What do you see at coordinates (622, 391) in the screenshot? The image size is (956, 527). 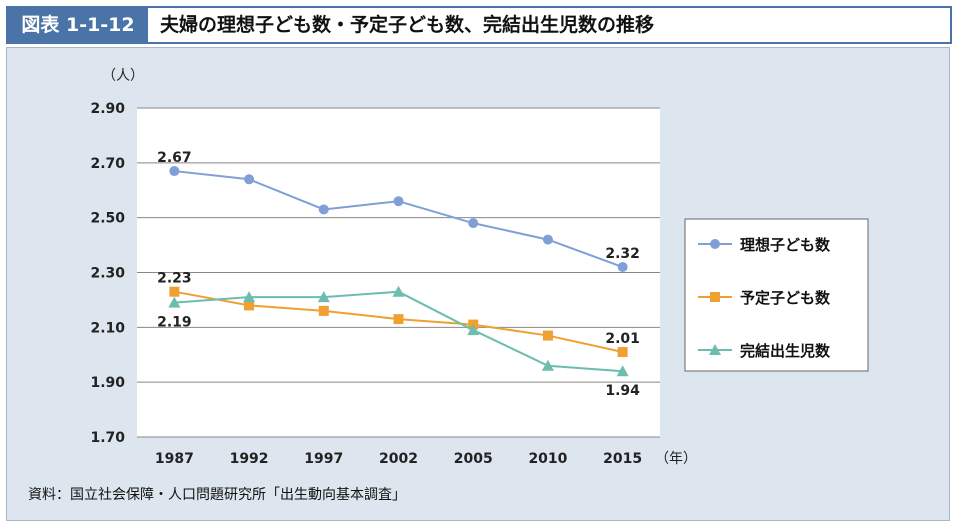 I see `data-label: 1.94` at bounding box center [622, 391].